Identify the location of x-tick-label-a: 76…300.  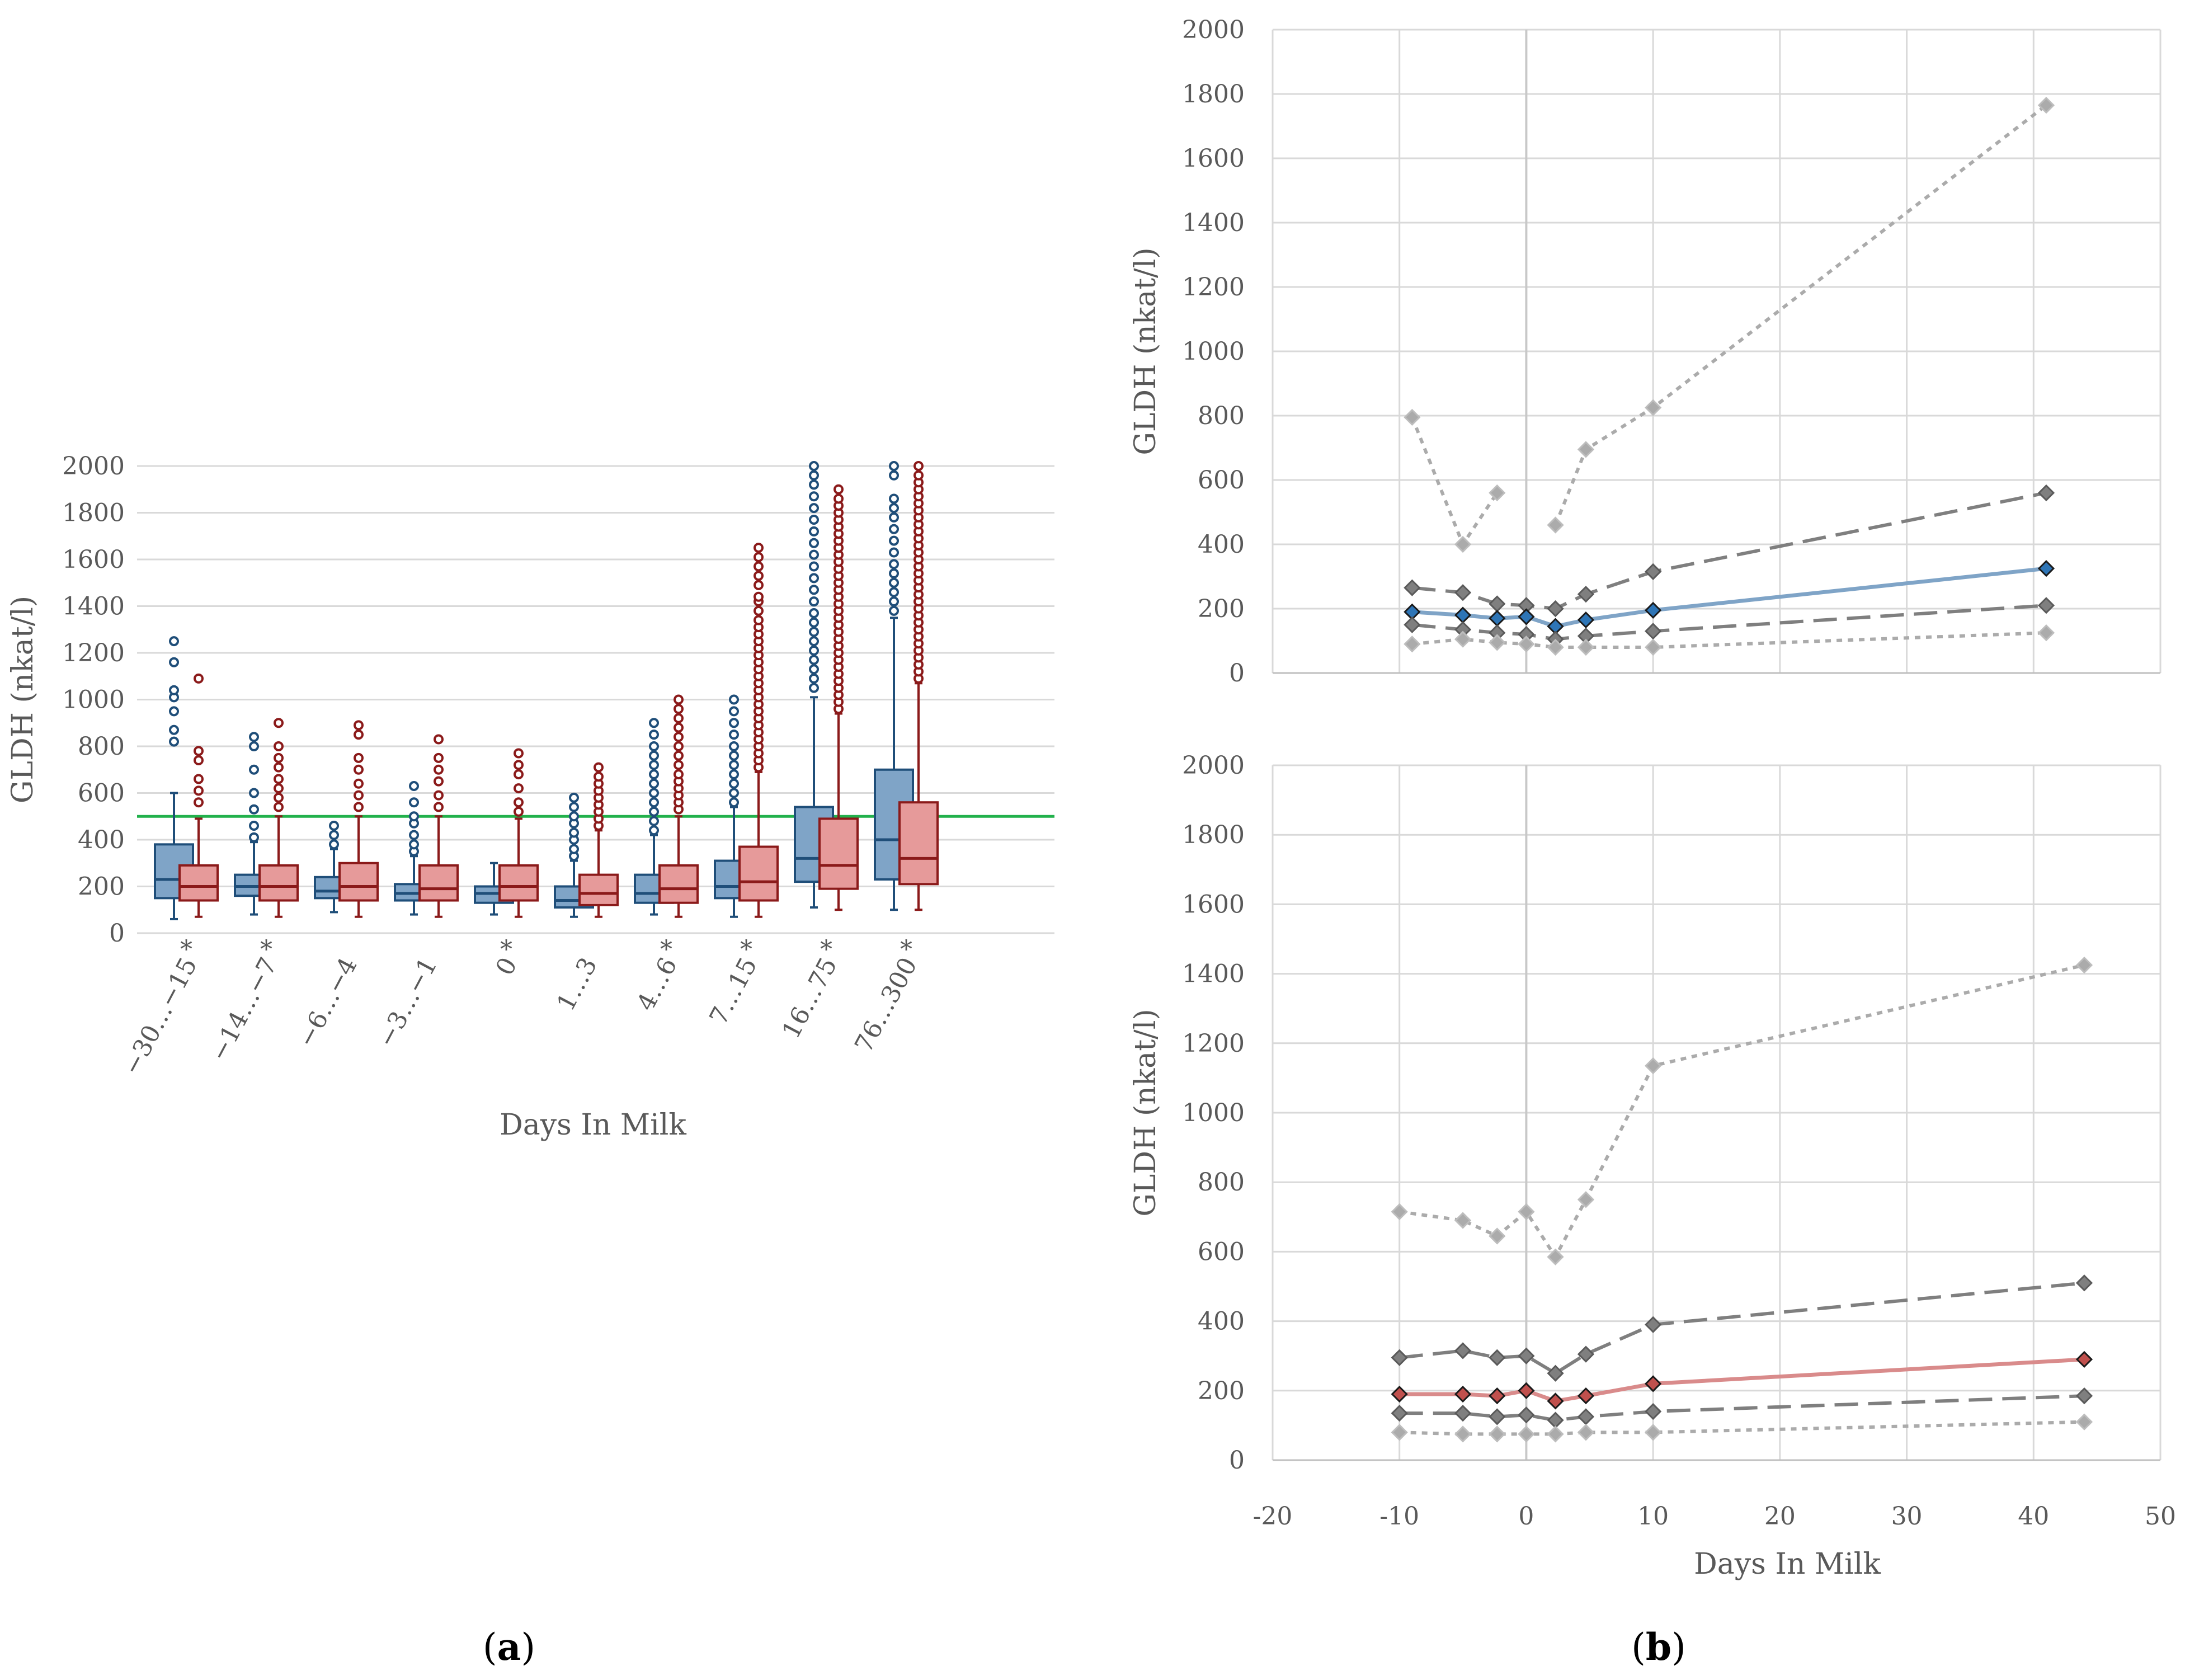
(885, 1005).